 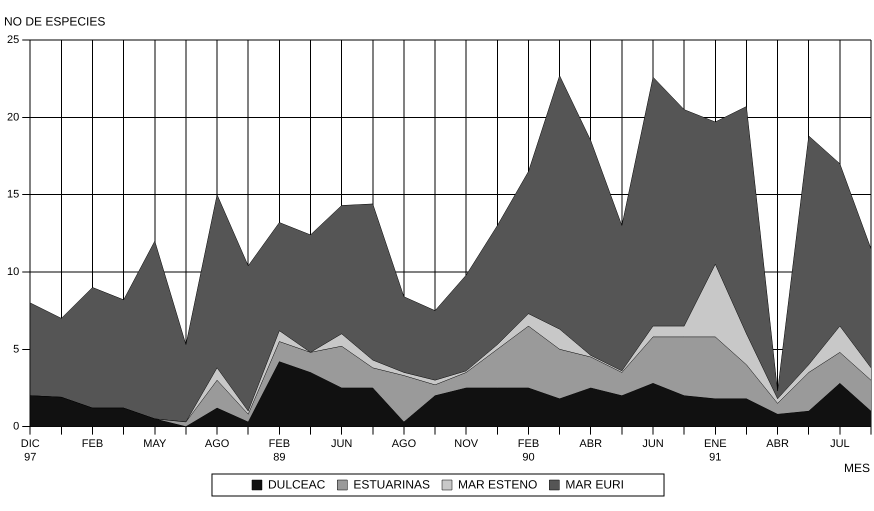 What do you see at coordinates (55, 21) in the screenshot?
I see `y-axis-title: NO DE ESPECIES` at bounding box center [55, 21].